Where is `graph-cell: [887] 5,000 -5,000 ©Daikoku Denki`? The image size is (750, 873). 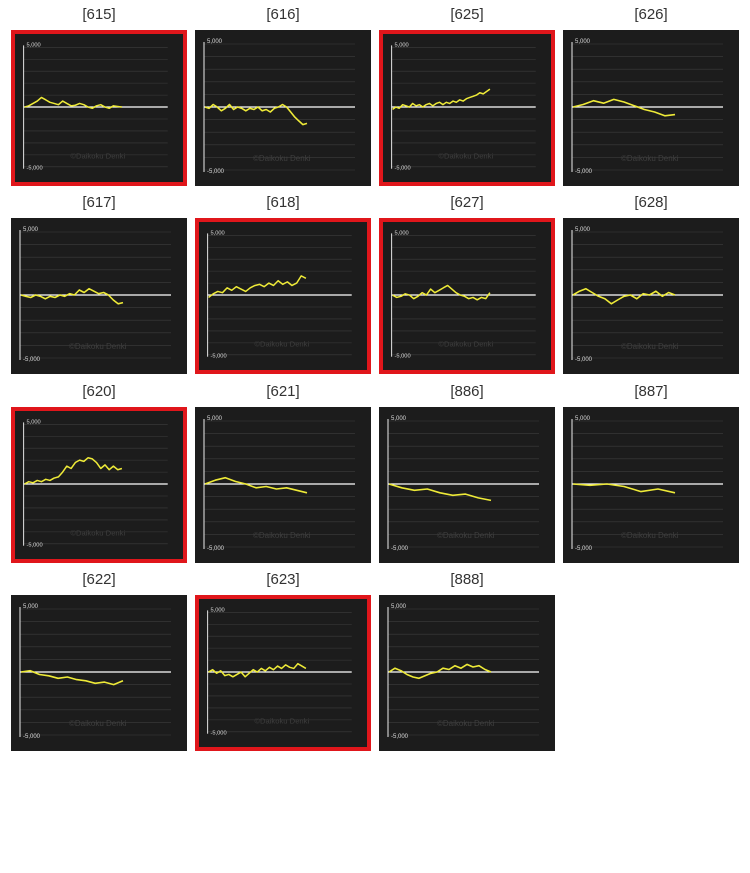 graph-cell: [887] 5,000 -5,000 ©Daikoku Denki is located at coordinates (651, 473).